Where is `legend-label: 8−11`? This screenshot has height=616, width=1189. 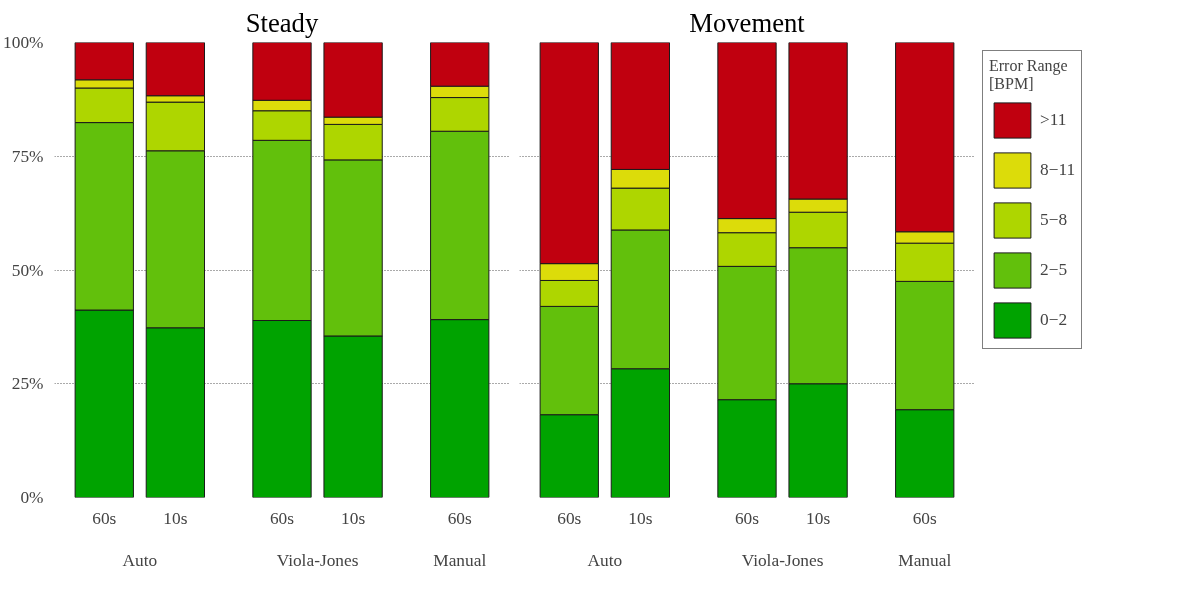
legend-label: 8−11 is located at coordinates (1058, 170).